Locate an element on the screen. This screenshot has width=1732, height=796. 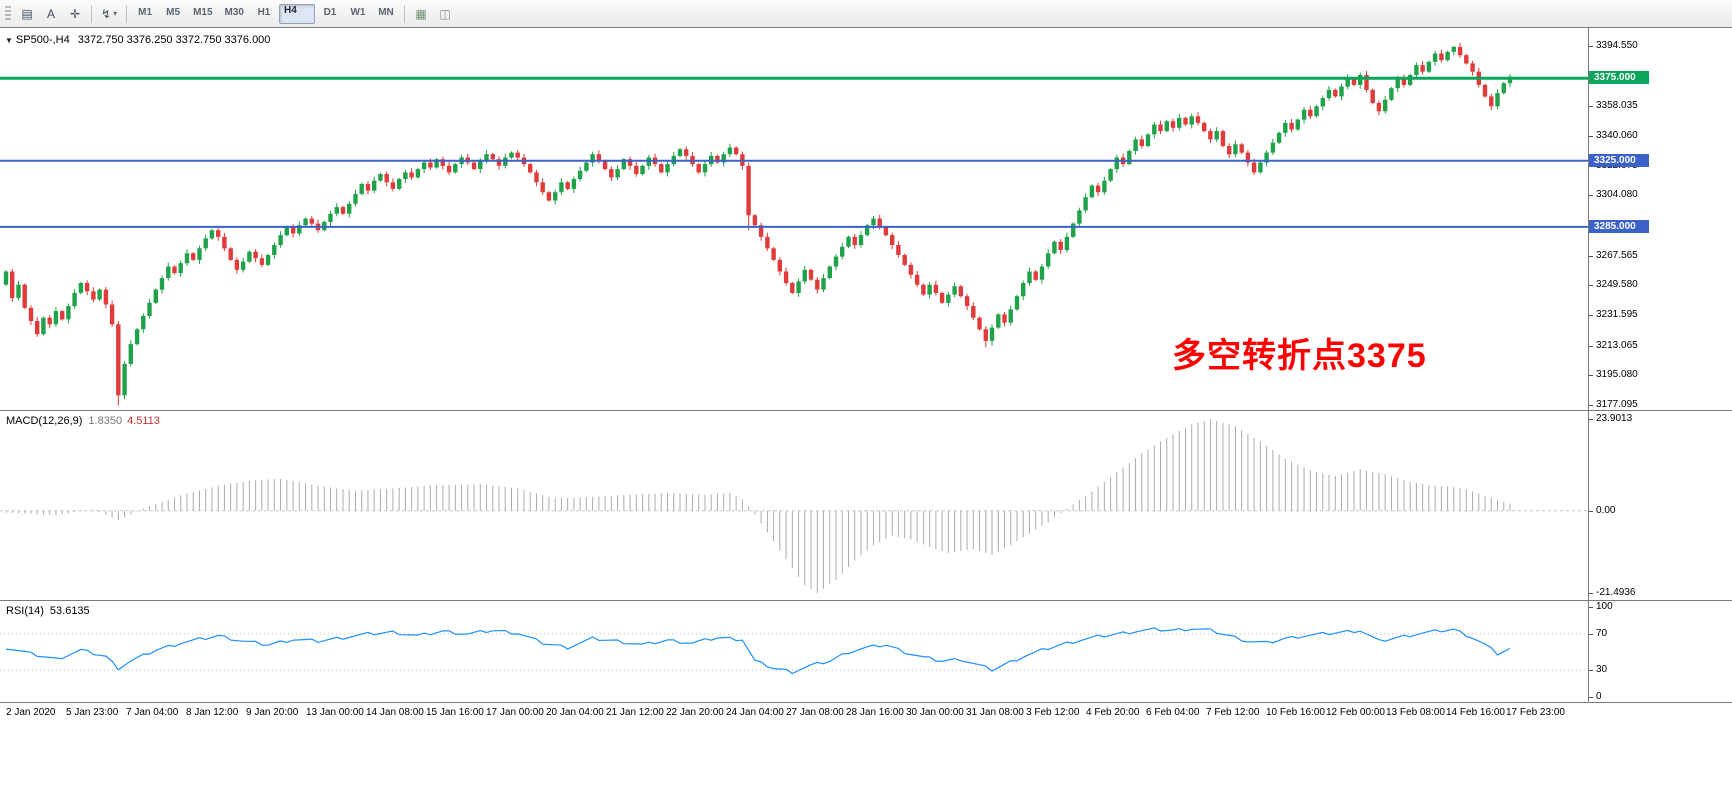
time-label: 7 Feb 12:00 is located at coordinates (1233, 712).